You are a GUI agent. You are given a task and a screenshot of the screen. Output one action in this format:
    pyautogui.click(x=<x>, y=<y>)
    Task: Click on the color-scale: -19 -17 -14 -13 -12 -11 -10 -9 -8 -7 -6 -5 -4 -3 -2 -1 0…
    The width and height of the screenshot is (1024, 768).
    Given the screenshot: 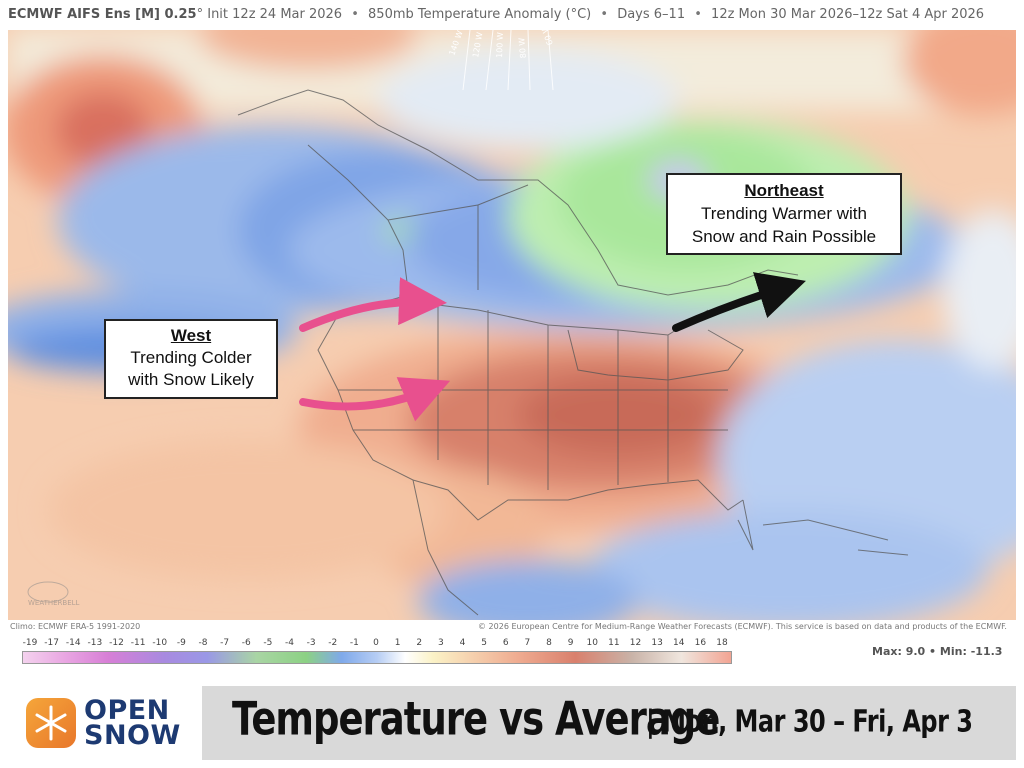 What is the action you would take?
    pyautogui.click(x=377, y=651)
    